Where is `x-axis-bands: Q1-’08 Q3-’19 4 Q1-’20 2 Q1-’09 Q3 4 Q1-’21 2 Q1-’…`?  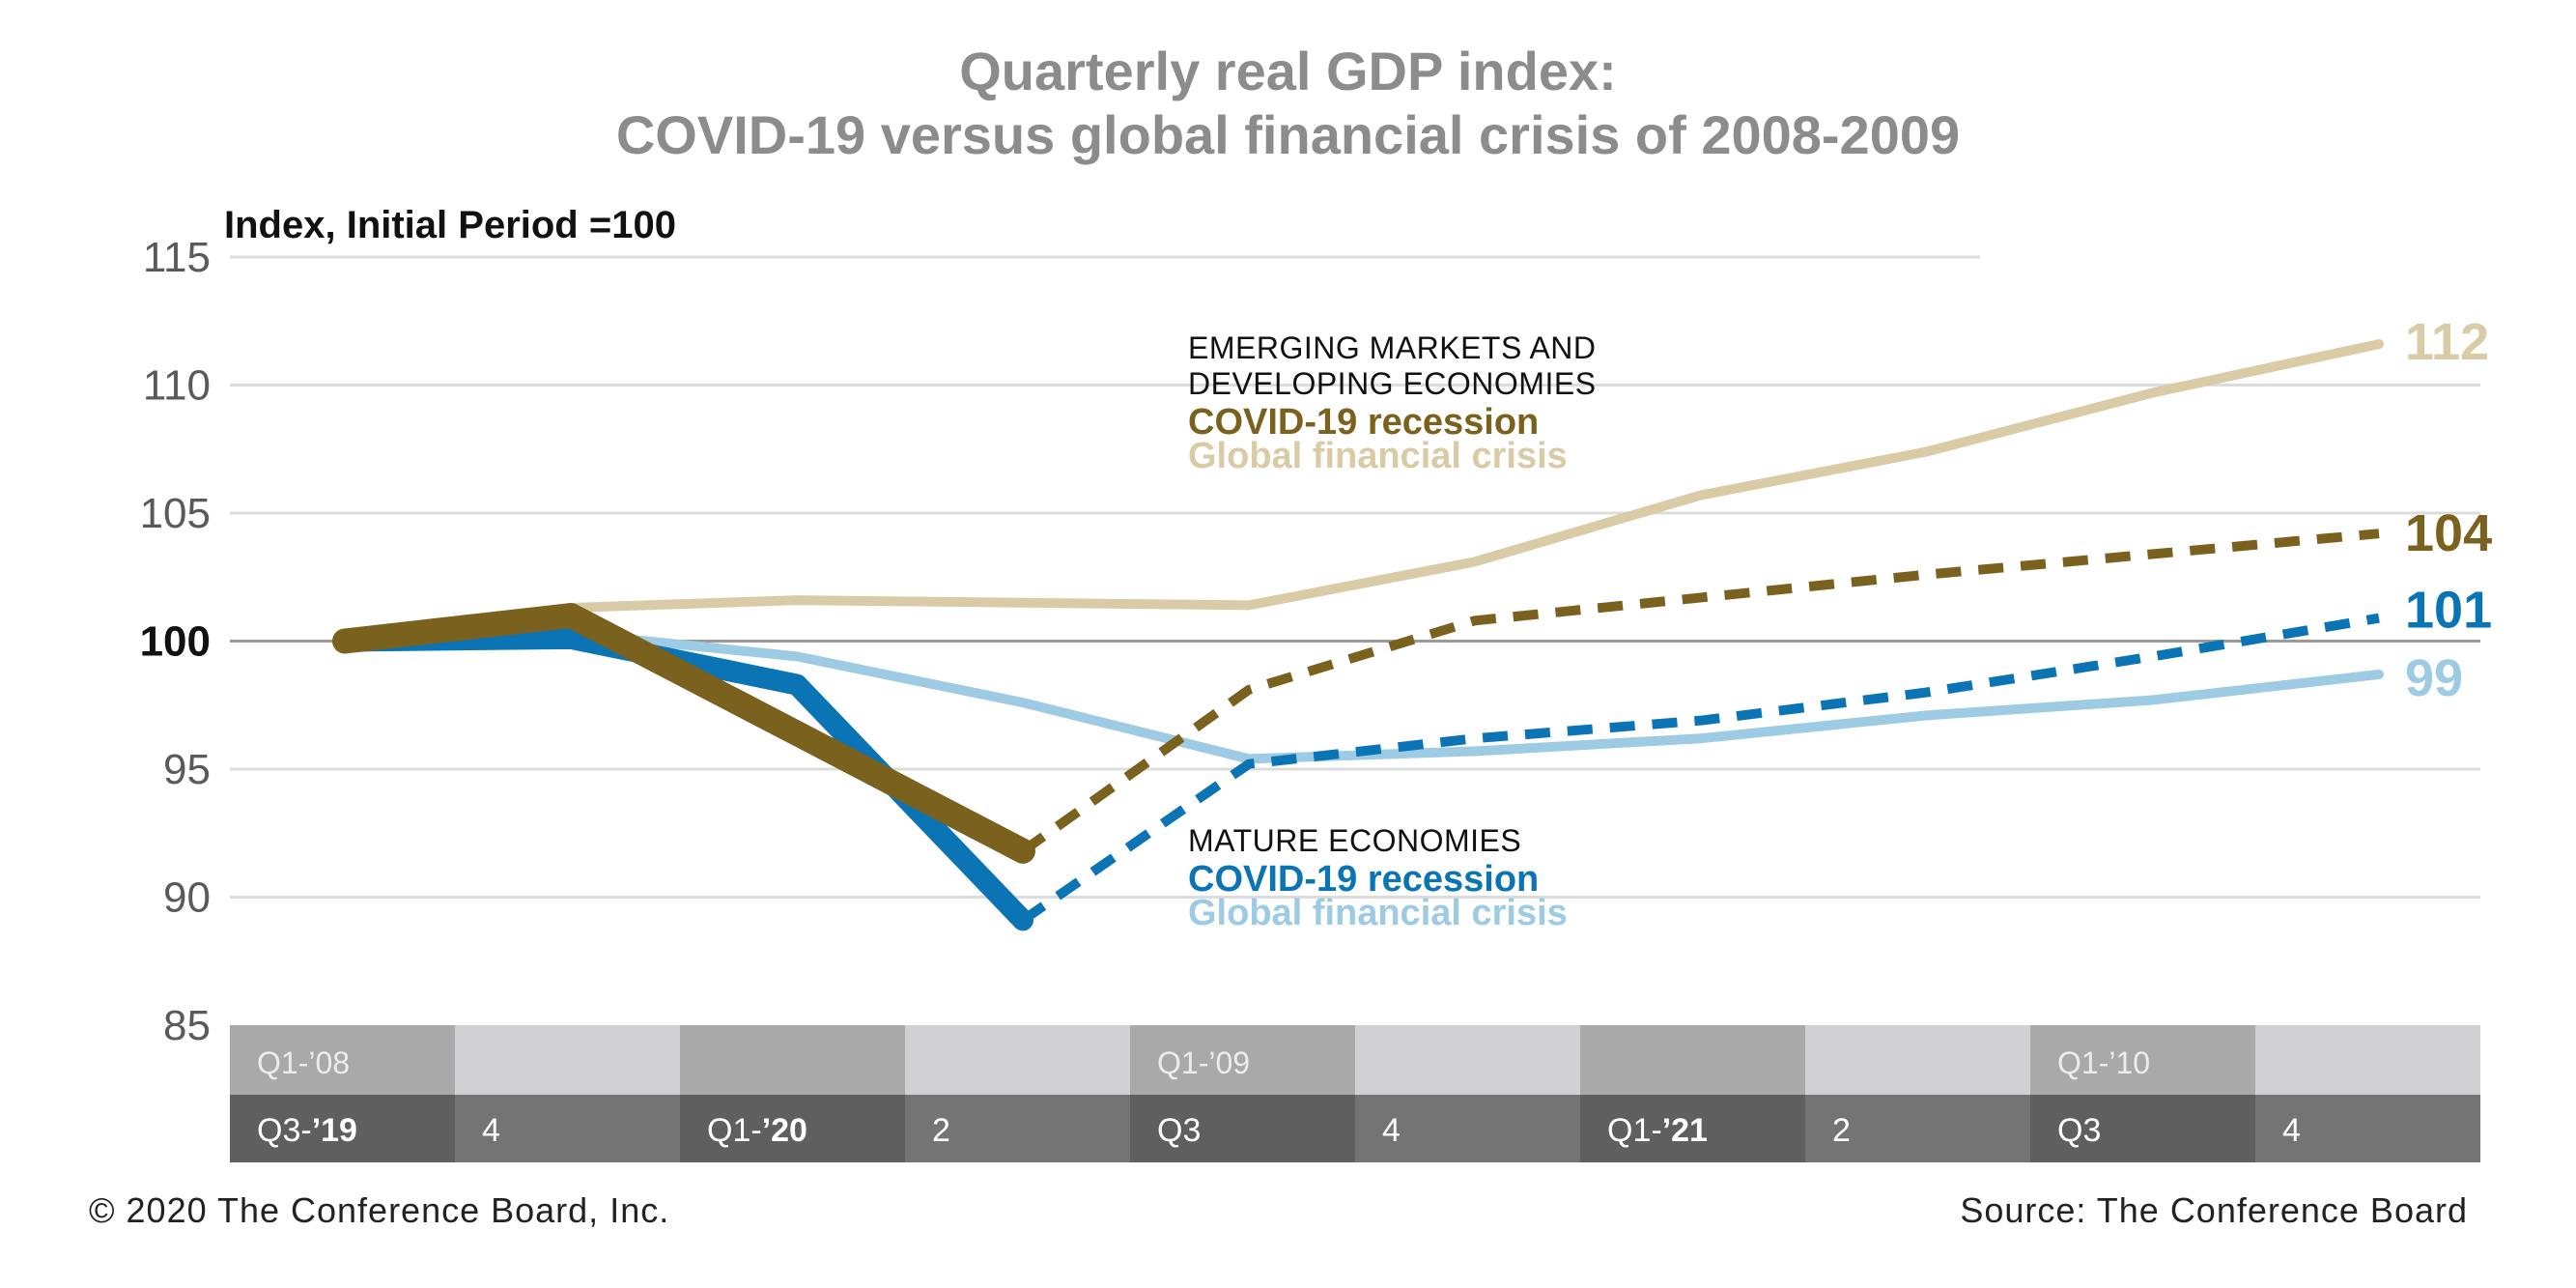 x-axis-bands: Q1-’08 Q3-’19 4 Q1-’20 2 Q1-’09 Q3 4 Q1-’21 2 Q1-’… is located at coordinates (1355, 1093).